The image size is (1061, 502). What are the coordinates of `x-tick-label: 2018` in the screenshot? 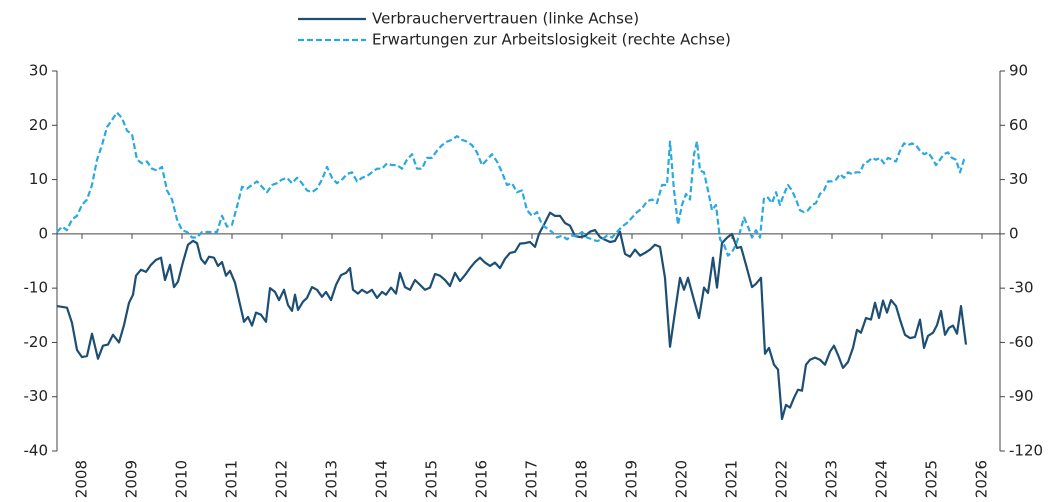 It's located at (582, 479).